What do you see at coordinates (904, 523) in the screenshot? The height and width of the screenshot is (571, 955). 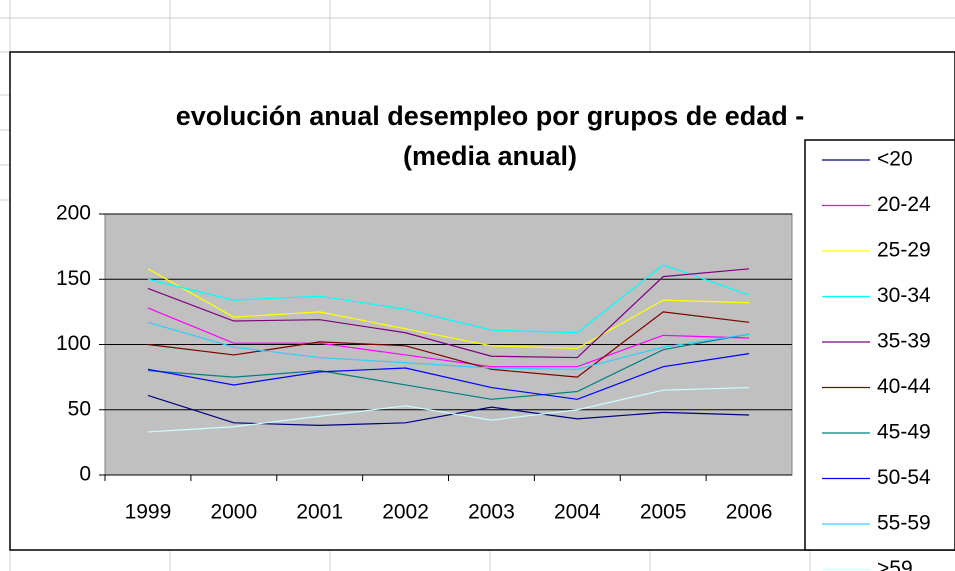 I see `legend-label: 55-59` at bounding box center [904, 523].